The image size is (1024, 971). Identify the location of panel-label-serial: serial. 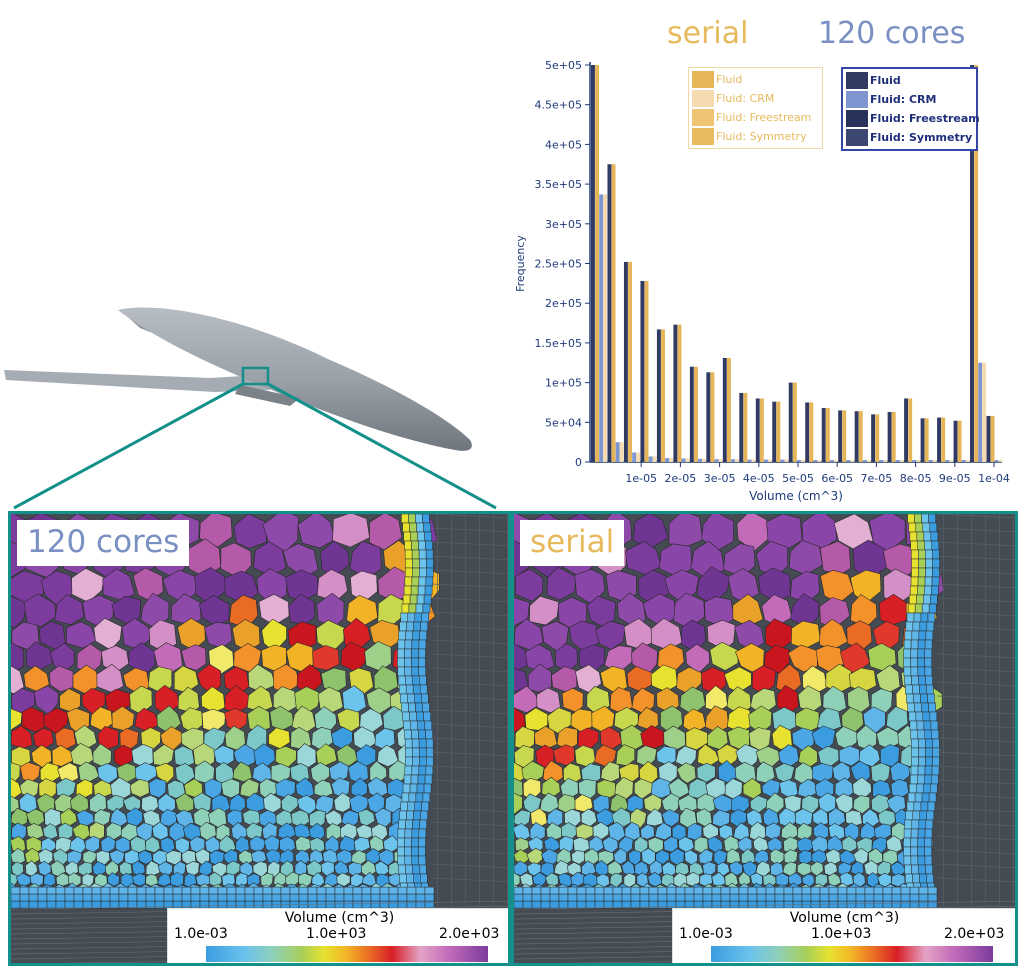
(572, 543).